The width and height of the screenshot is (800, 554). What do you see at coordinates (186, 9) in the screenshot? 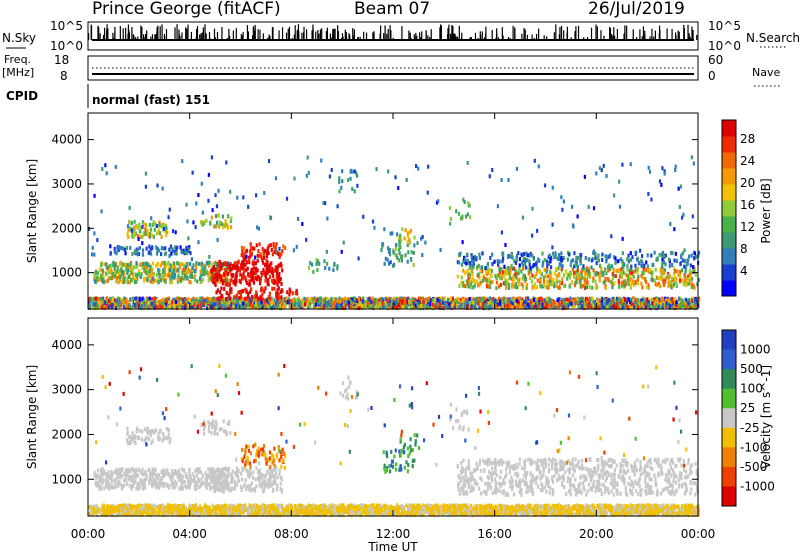
I see `station-title: Prince George (fitACF)` at bounding box center [186, 9].